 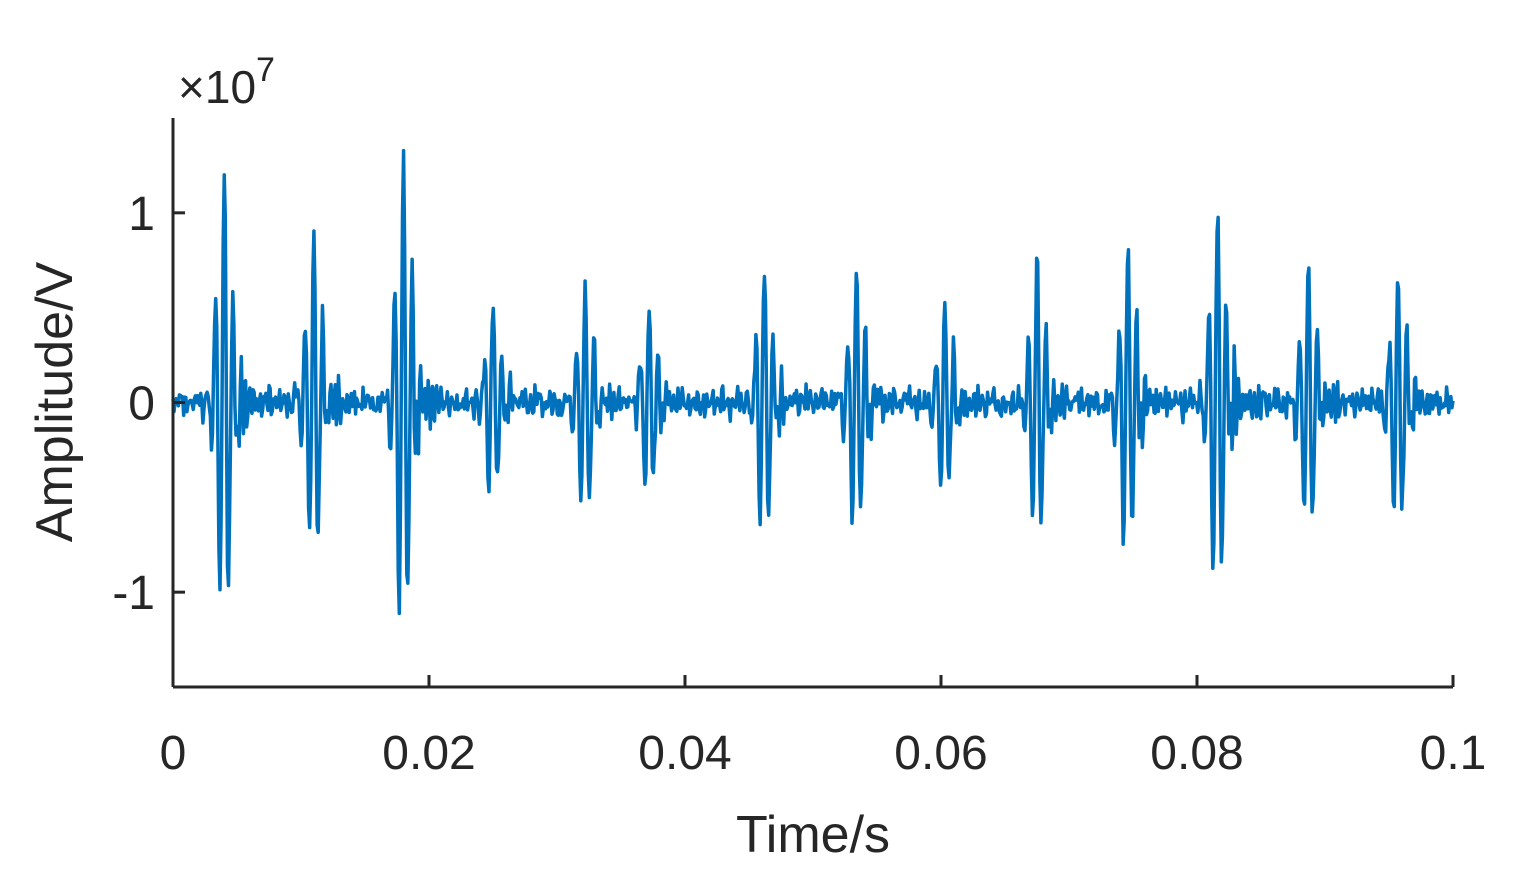 I want to click on y-axis-label: Amplitude/V, so click(x=55, y=402).